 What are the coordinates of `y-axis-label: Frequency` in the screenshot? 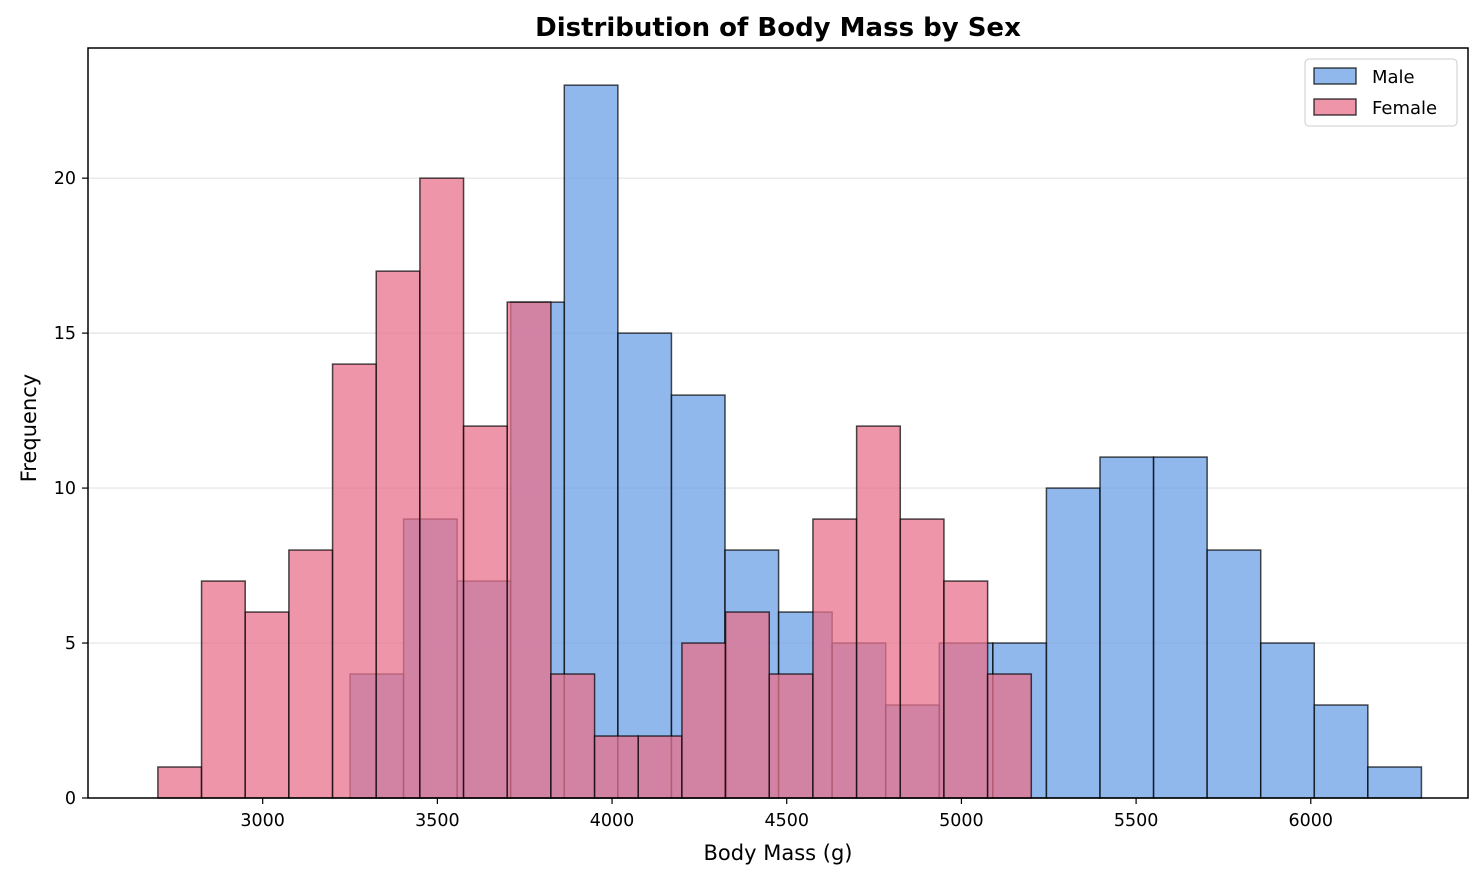 It's located at (29, 428).